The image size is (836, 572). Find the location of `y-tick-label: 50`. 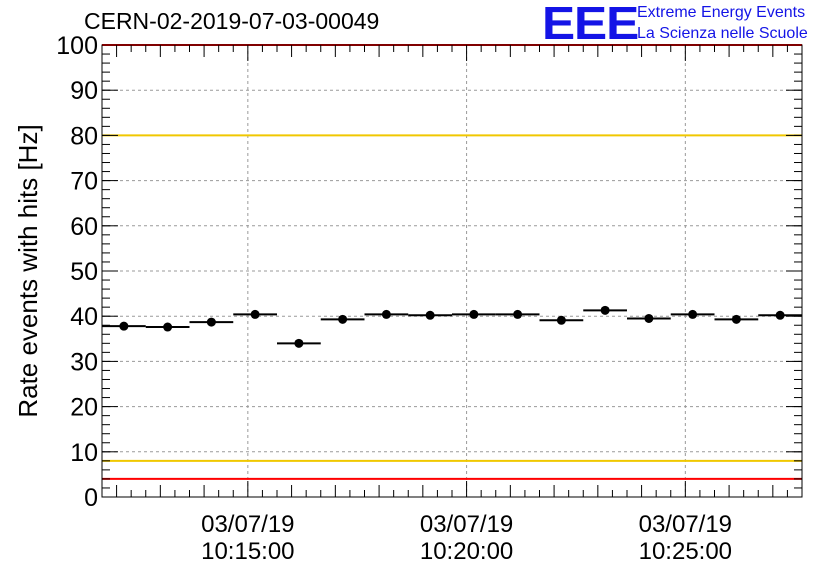

y-tick-label: 50 is located at coordinates (84, 272).